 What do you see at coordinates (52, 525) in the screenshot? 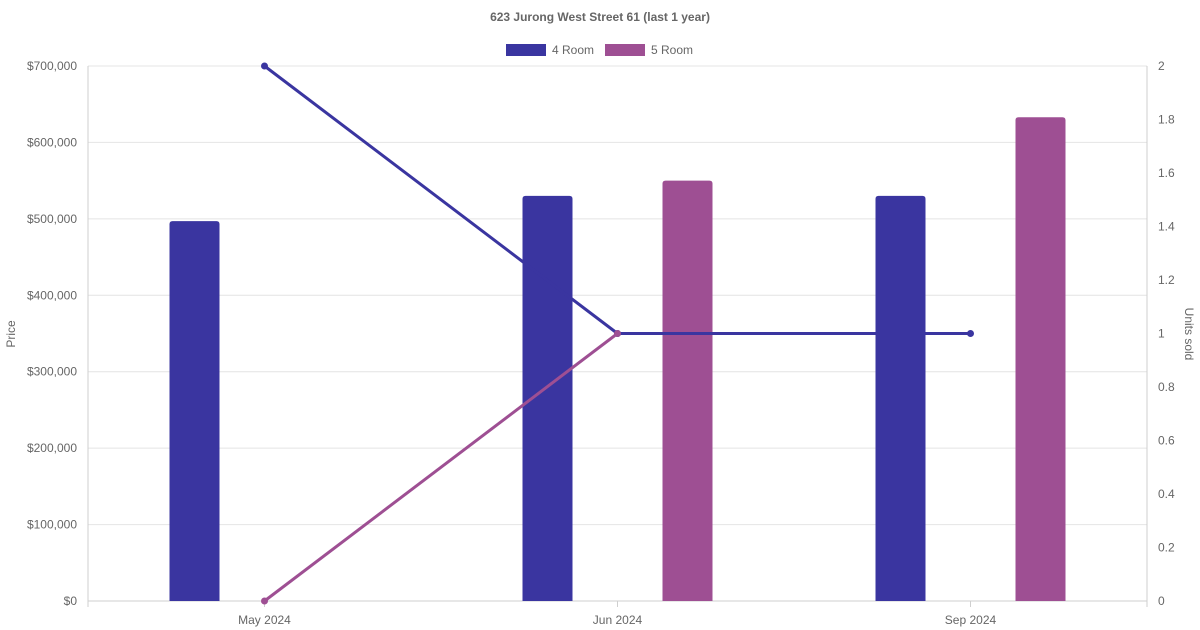
I see `y-tick-label: $100,000` at bounding box center [52, 525].